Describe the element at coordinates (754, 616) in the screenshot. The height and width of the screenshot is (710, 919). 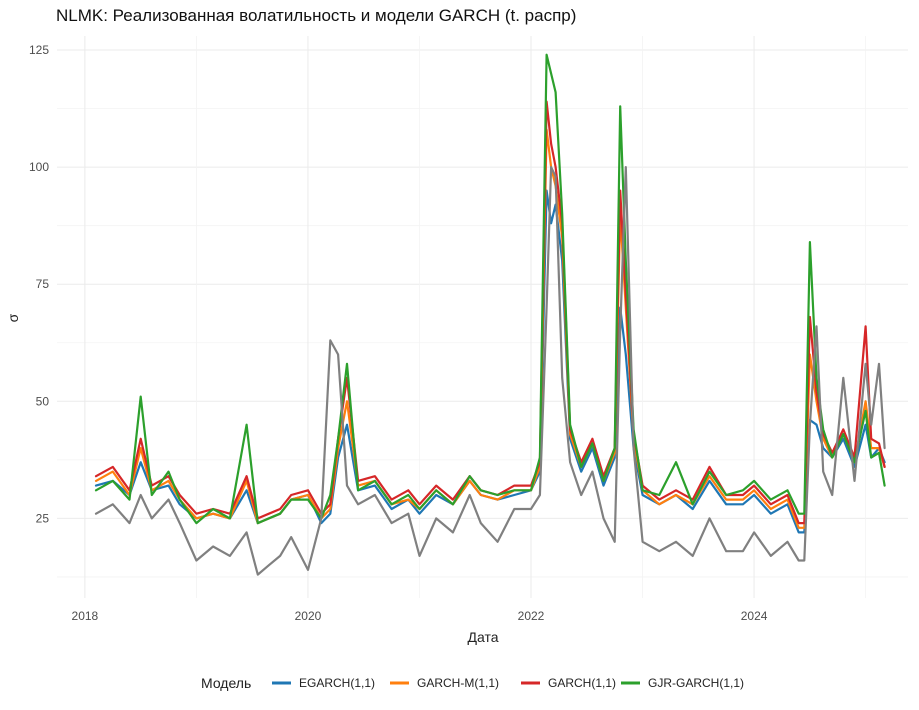
I see `x-tick-label: 2024` at that location.